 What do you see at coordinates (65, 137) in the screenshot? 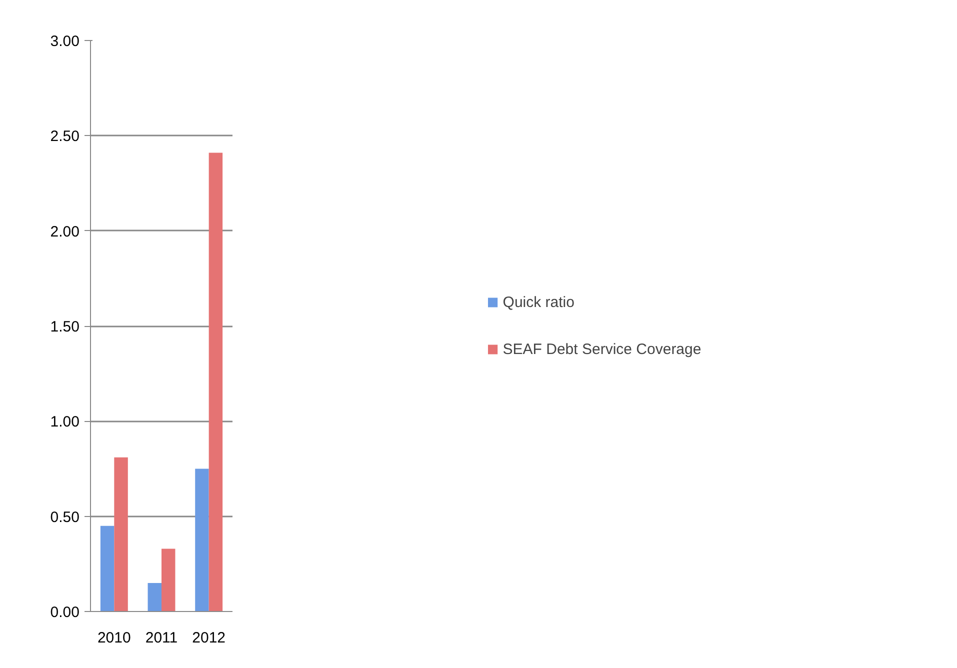
I see `y-tick-label: 2.50` at bounding box center [65, 137].